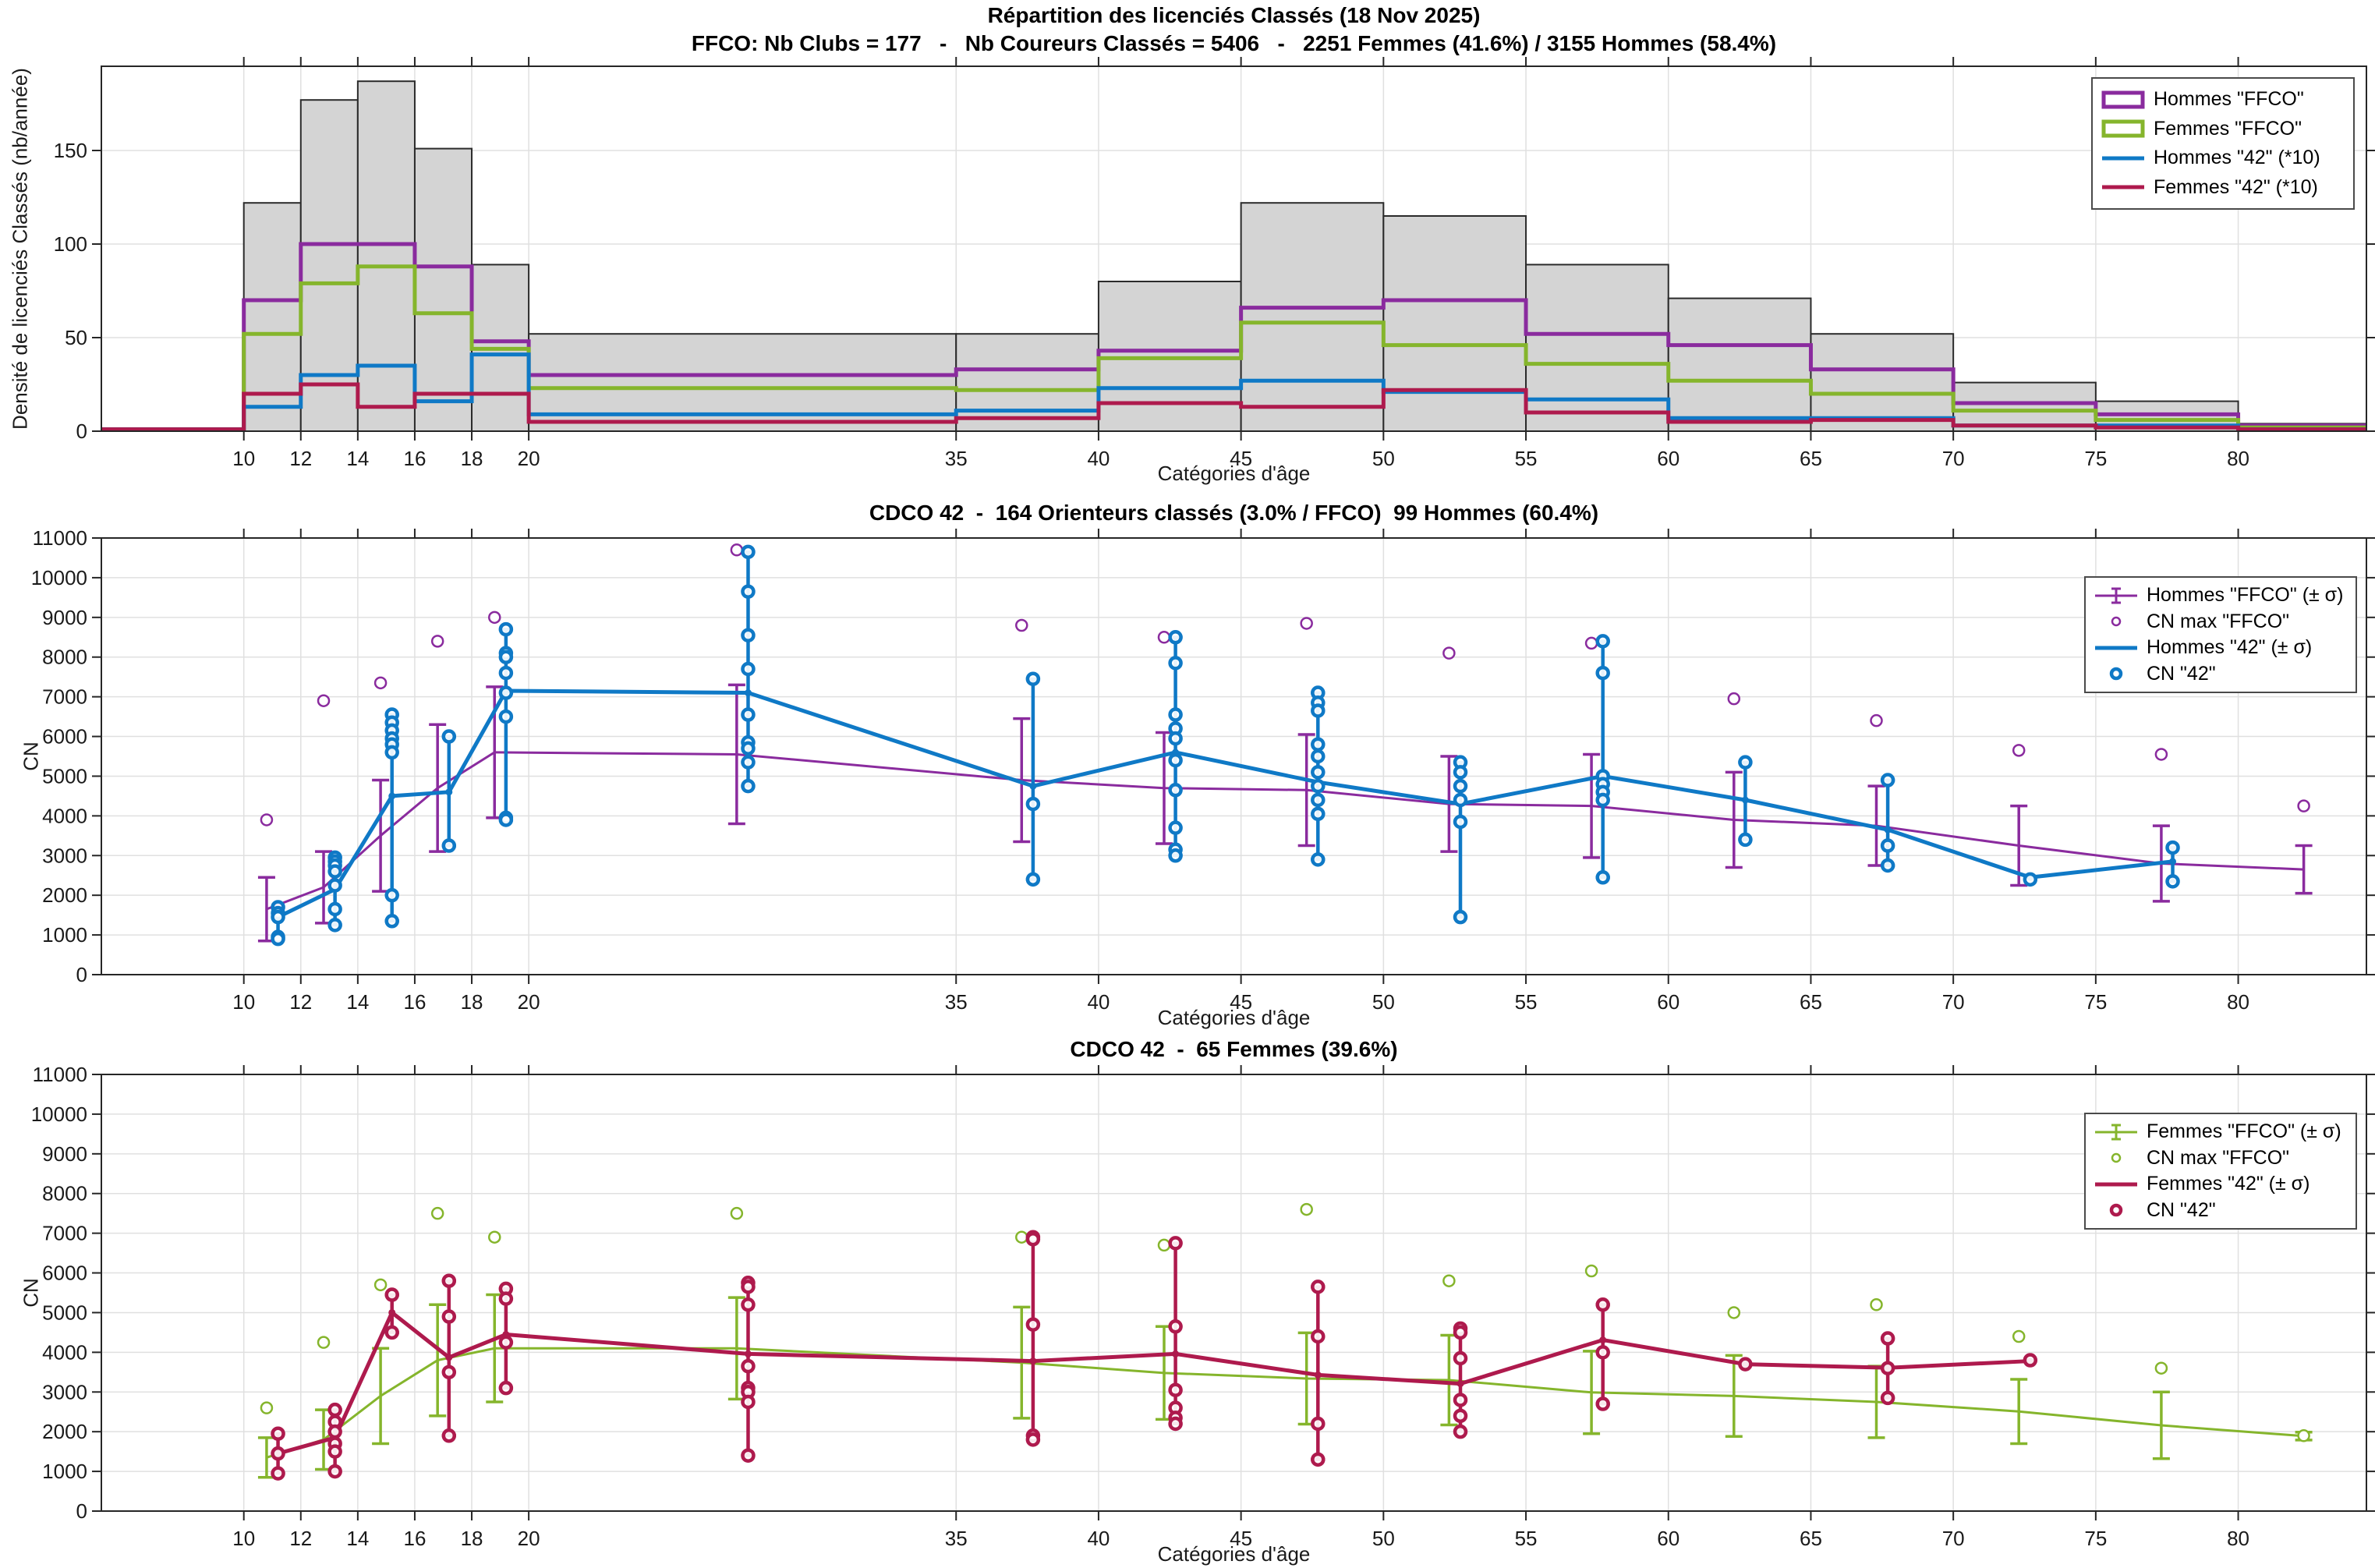 This screenshot has width=2375, height=1568. I want to click on legend-item-femmes-ffco: Femmes "FFCO", so click(2223, 129).